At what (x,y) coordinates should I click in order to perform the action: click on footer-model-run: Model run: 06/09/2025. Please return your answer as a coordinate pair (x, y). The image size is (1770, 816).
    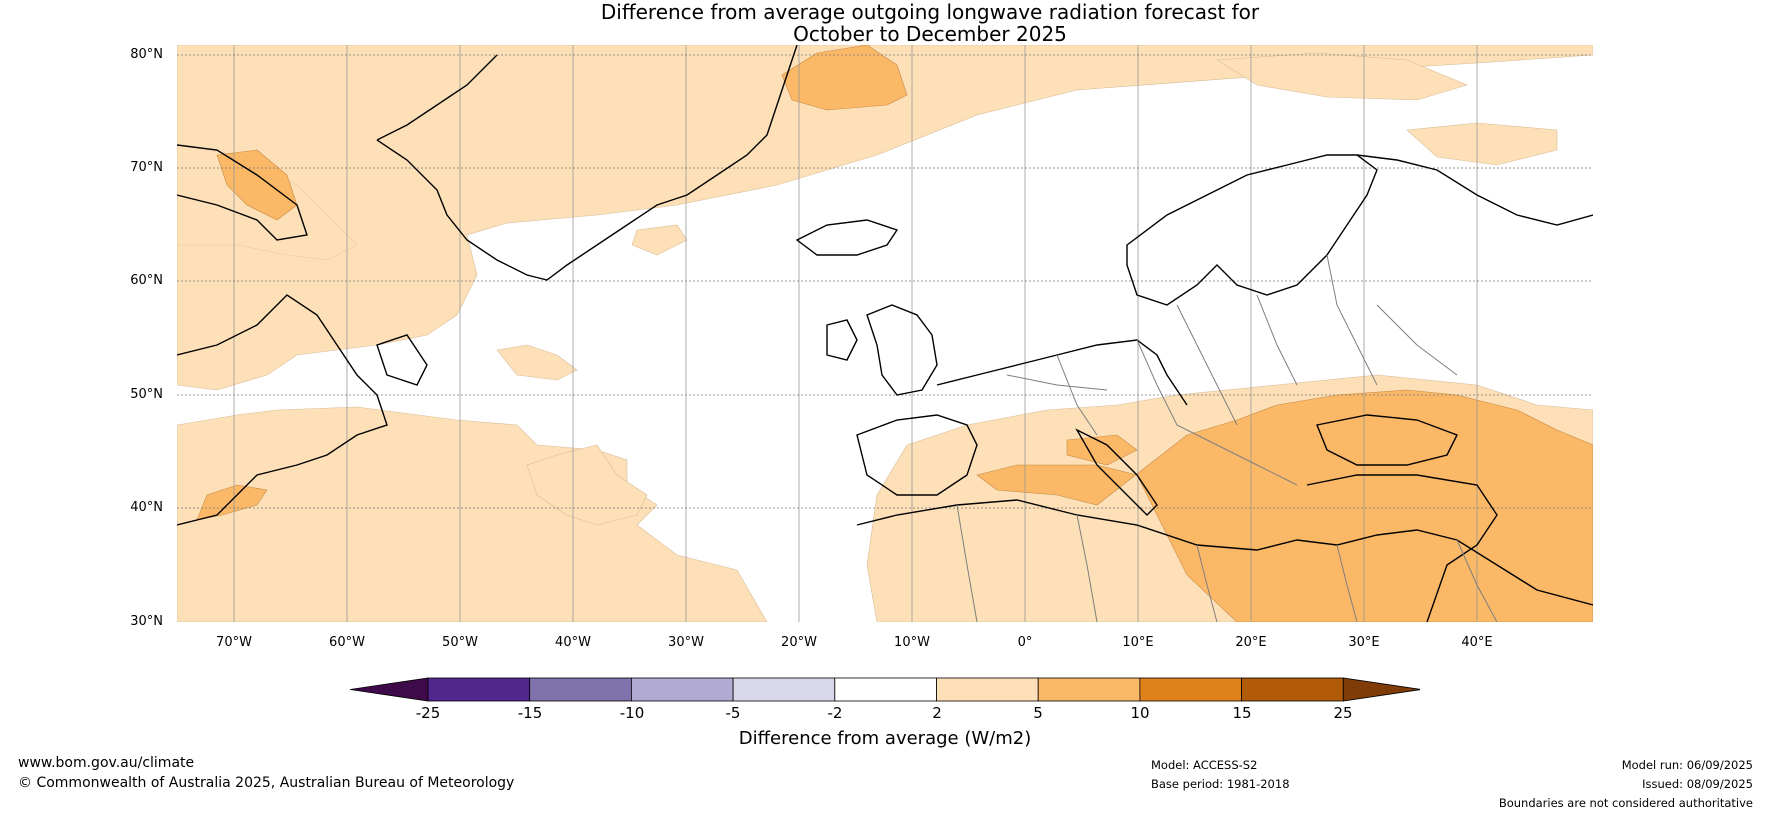
    Looking at the image, I should click on (1687, 765).